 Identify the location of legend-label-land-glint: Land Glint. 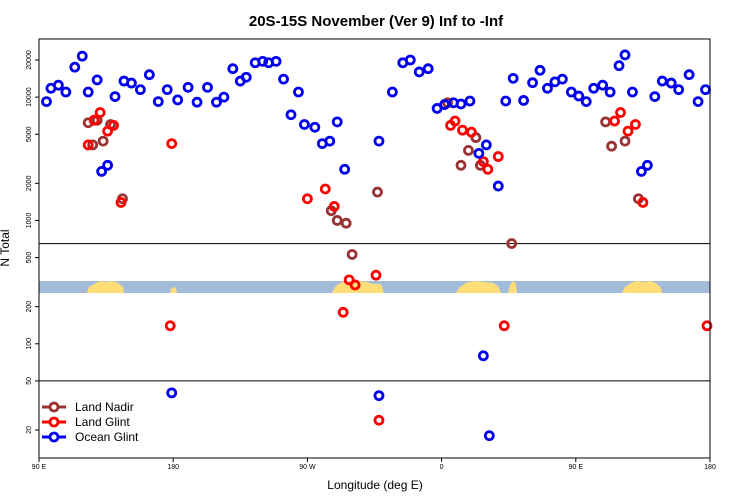
(102, 422).